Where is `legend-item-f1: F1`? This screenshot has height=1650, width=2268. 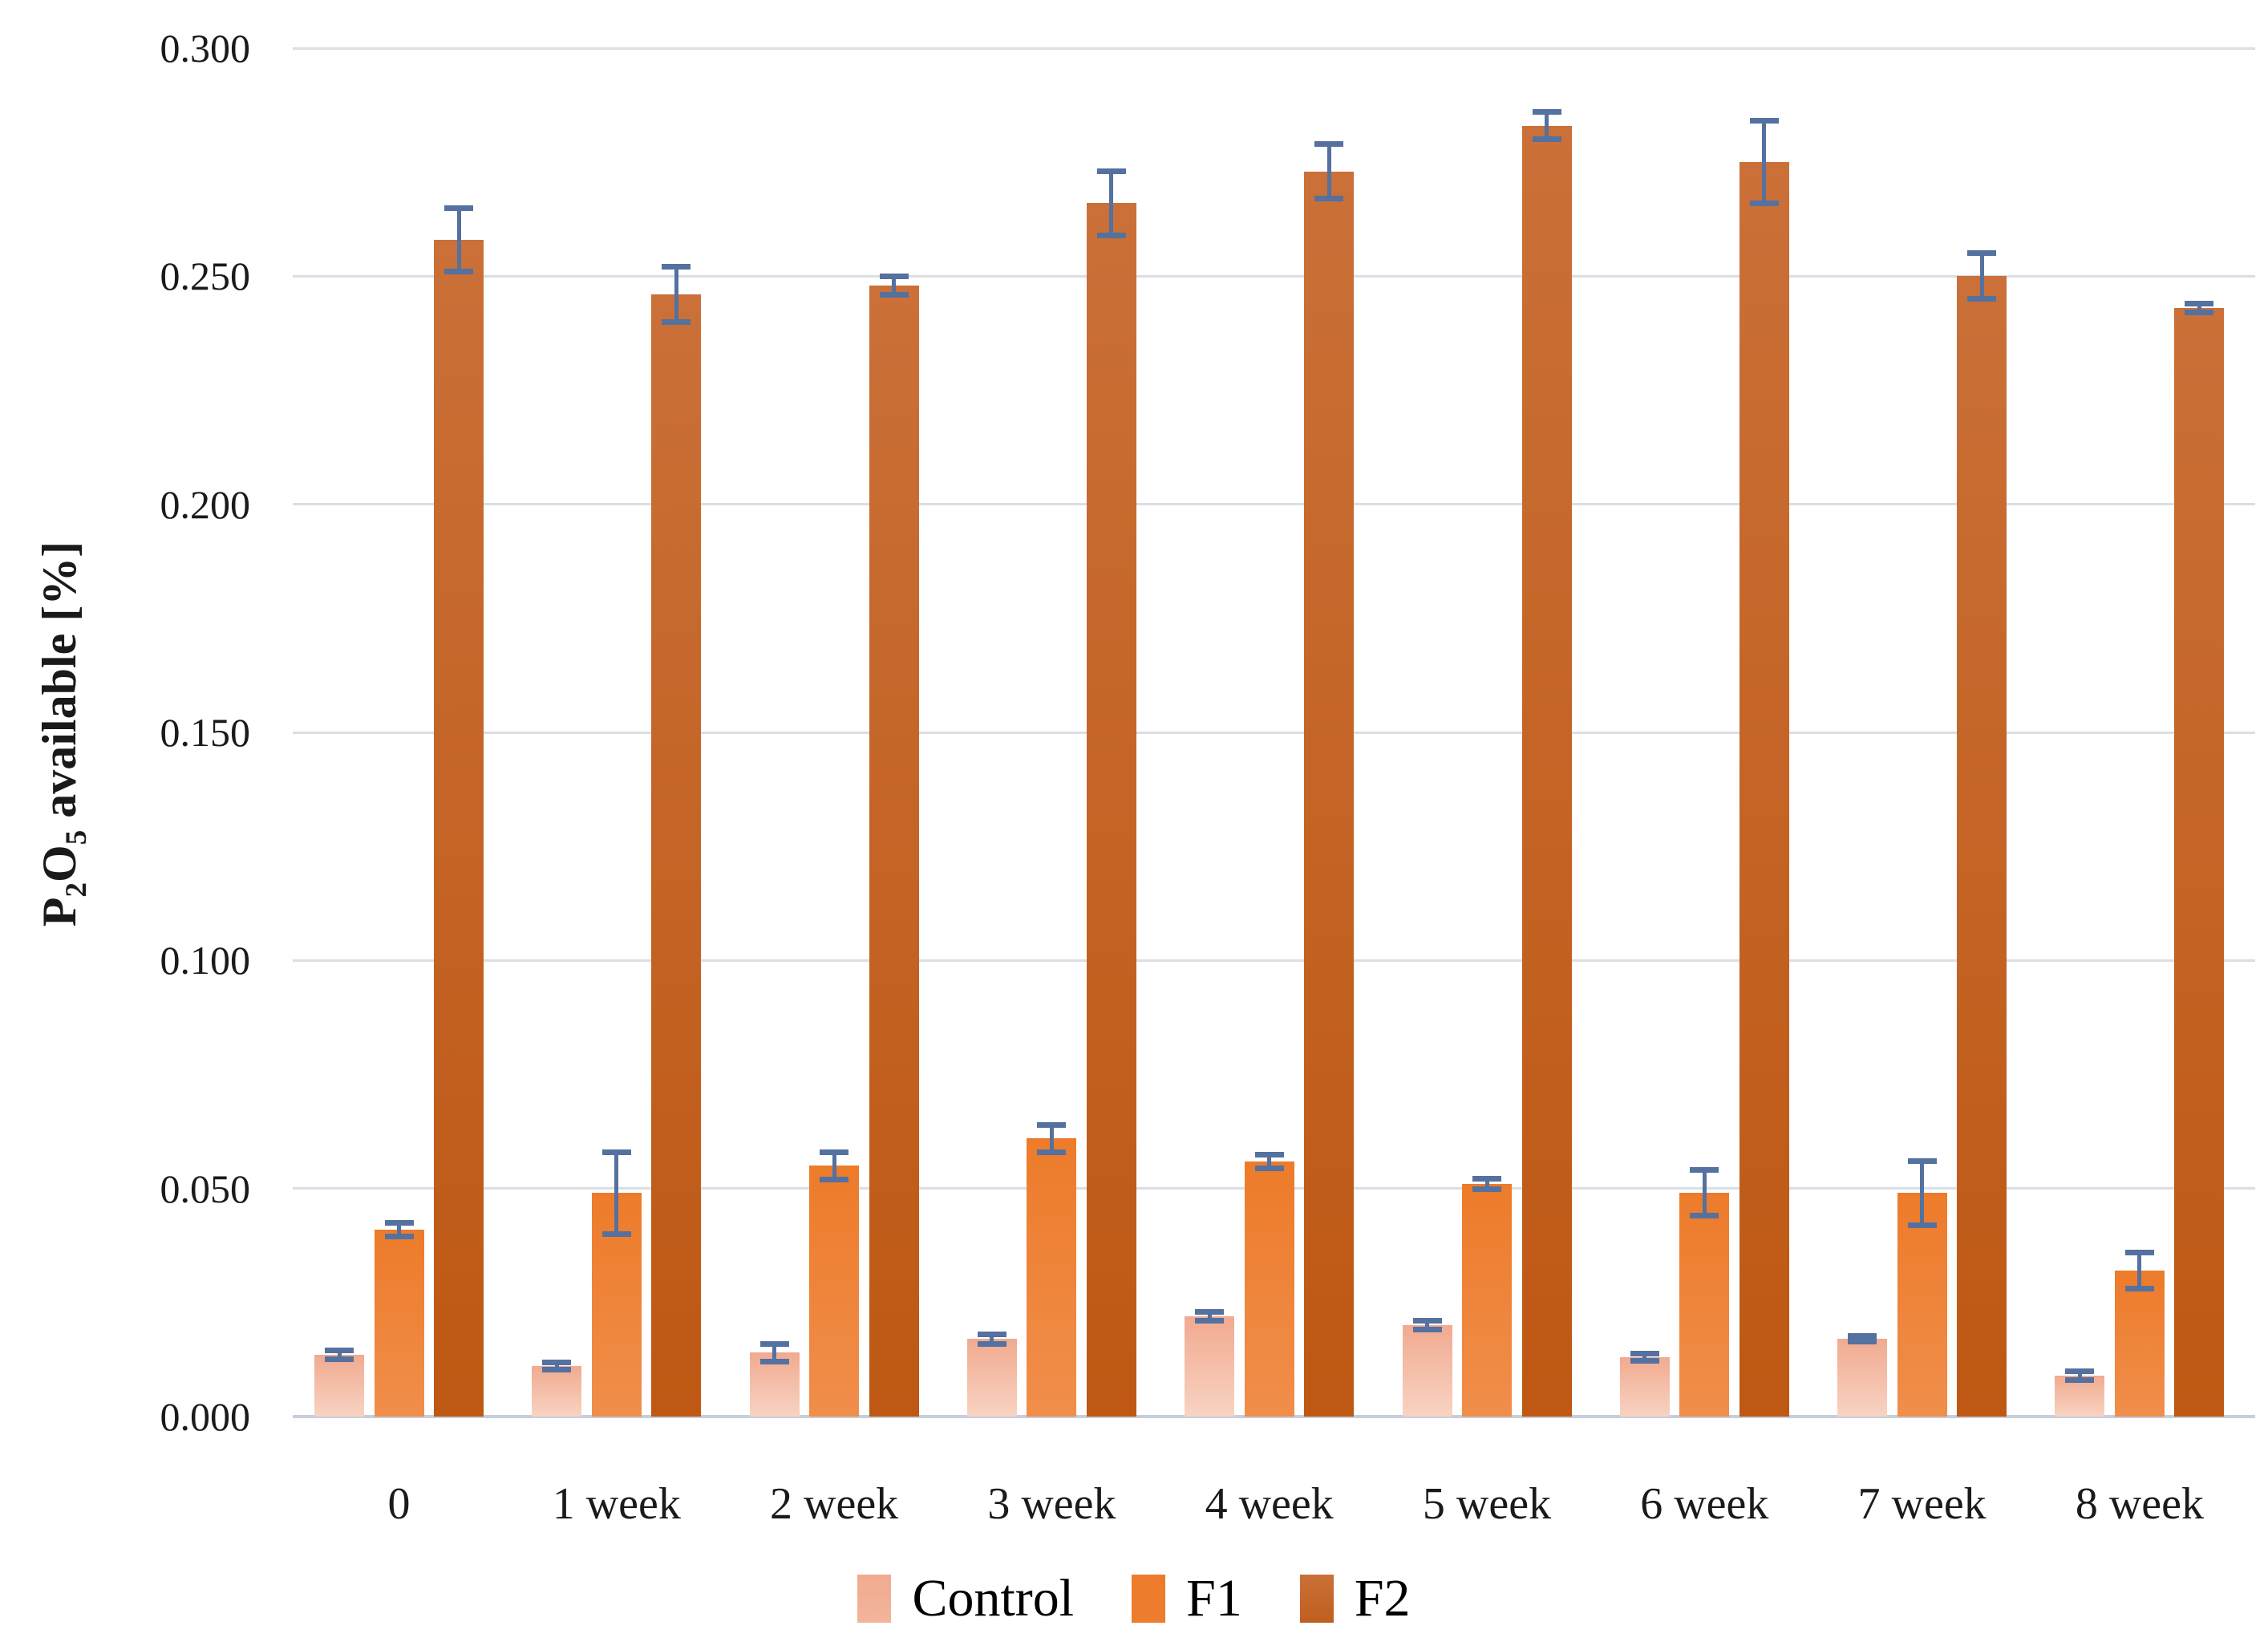
legend-item-f1: F1 is located at coordinates (1187, 1599).